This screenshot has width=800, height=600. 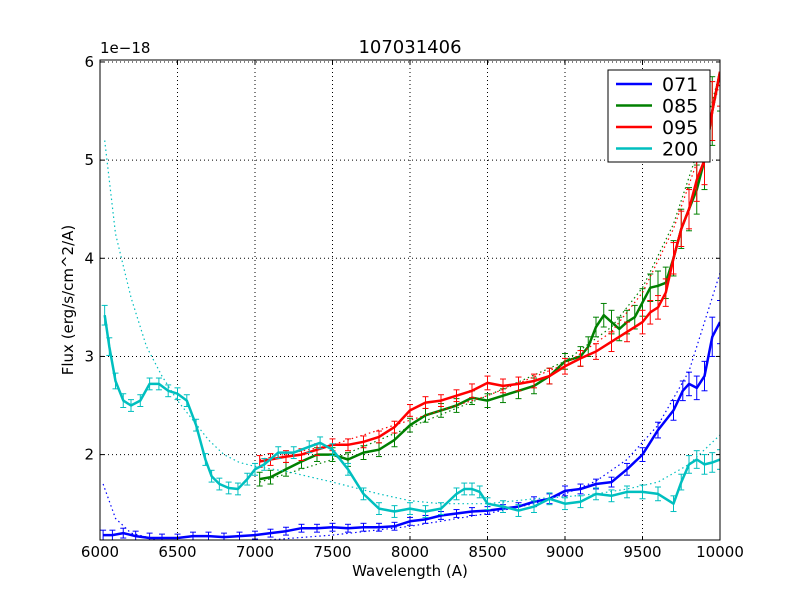 I want to click on chart-title: 107031406, so click(x=409, y=47).